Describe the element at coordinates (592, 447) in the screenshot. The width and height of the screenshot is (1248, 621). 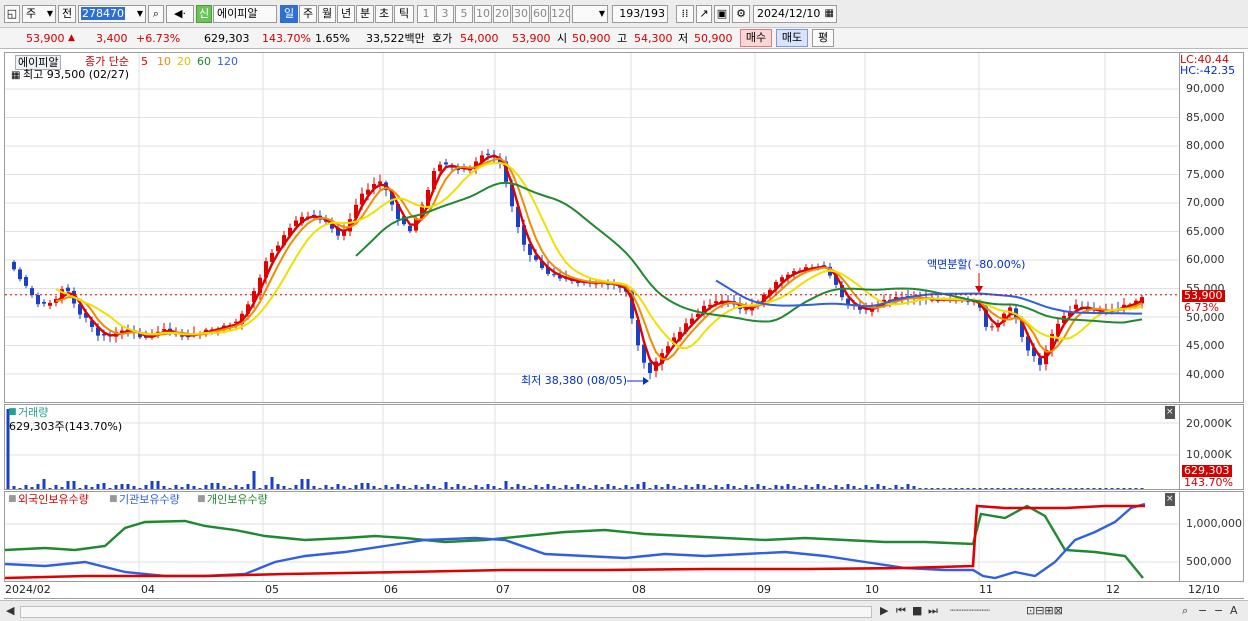
I see `volume-panel: ■ 거래량 629,303주(143.70%) ×` at that location.